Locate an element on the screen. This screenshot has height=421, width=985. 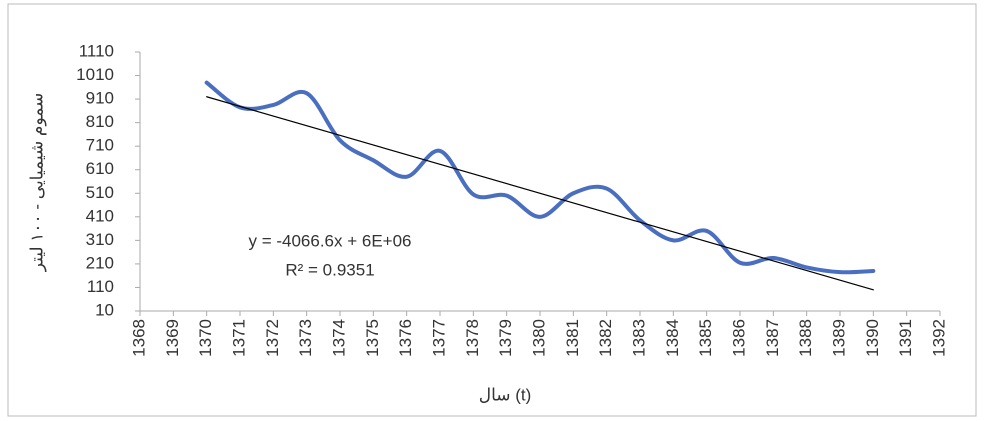
x-tick-label: 1378 is located at coordinates (472, 338).